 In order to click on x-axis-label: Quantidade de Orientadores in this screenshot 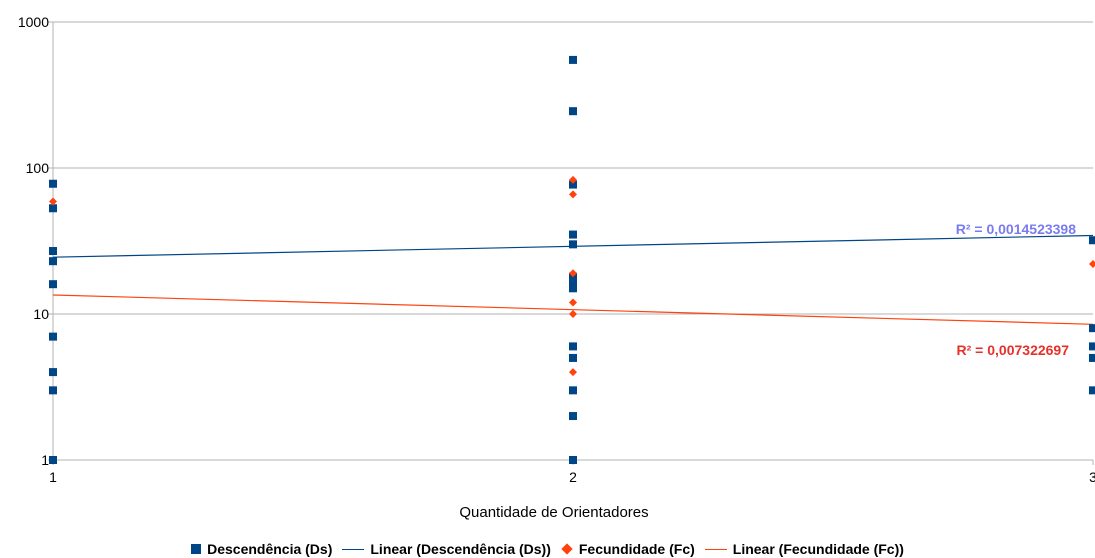, I will do `click(553, 512)`.